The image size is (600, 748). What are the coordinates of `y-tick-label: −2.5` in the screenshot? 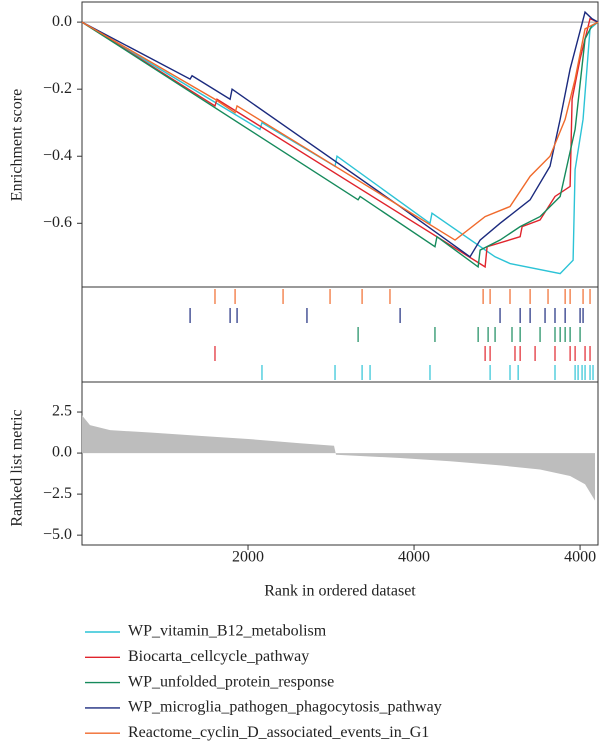 It's located at (57, 493).